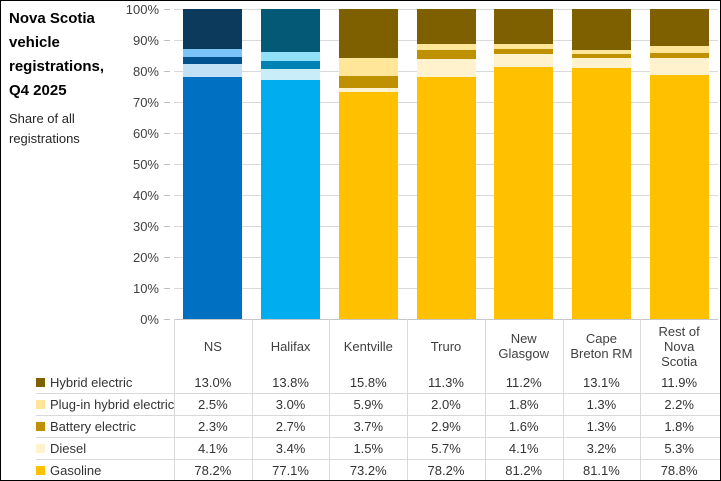 The height and width of the screenshot is (481, 721). Describe the element at coordinates (601, 346) in the screenshot. I see `x-category-label: Cape Breton RM` at that location.